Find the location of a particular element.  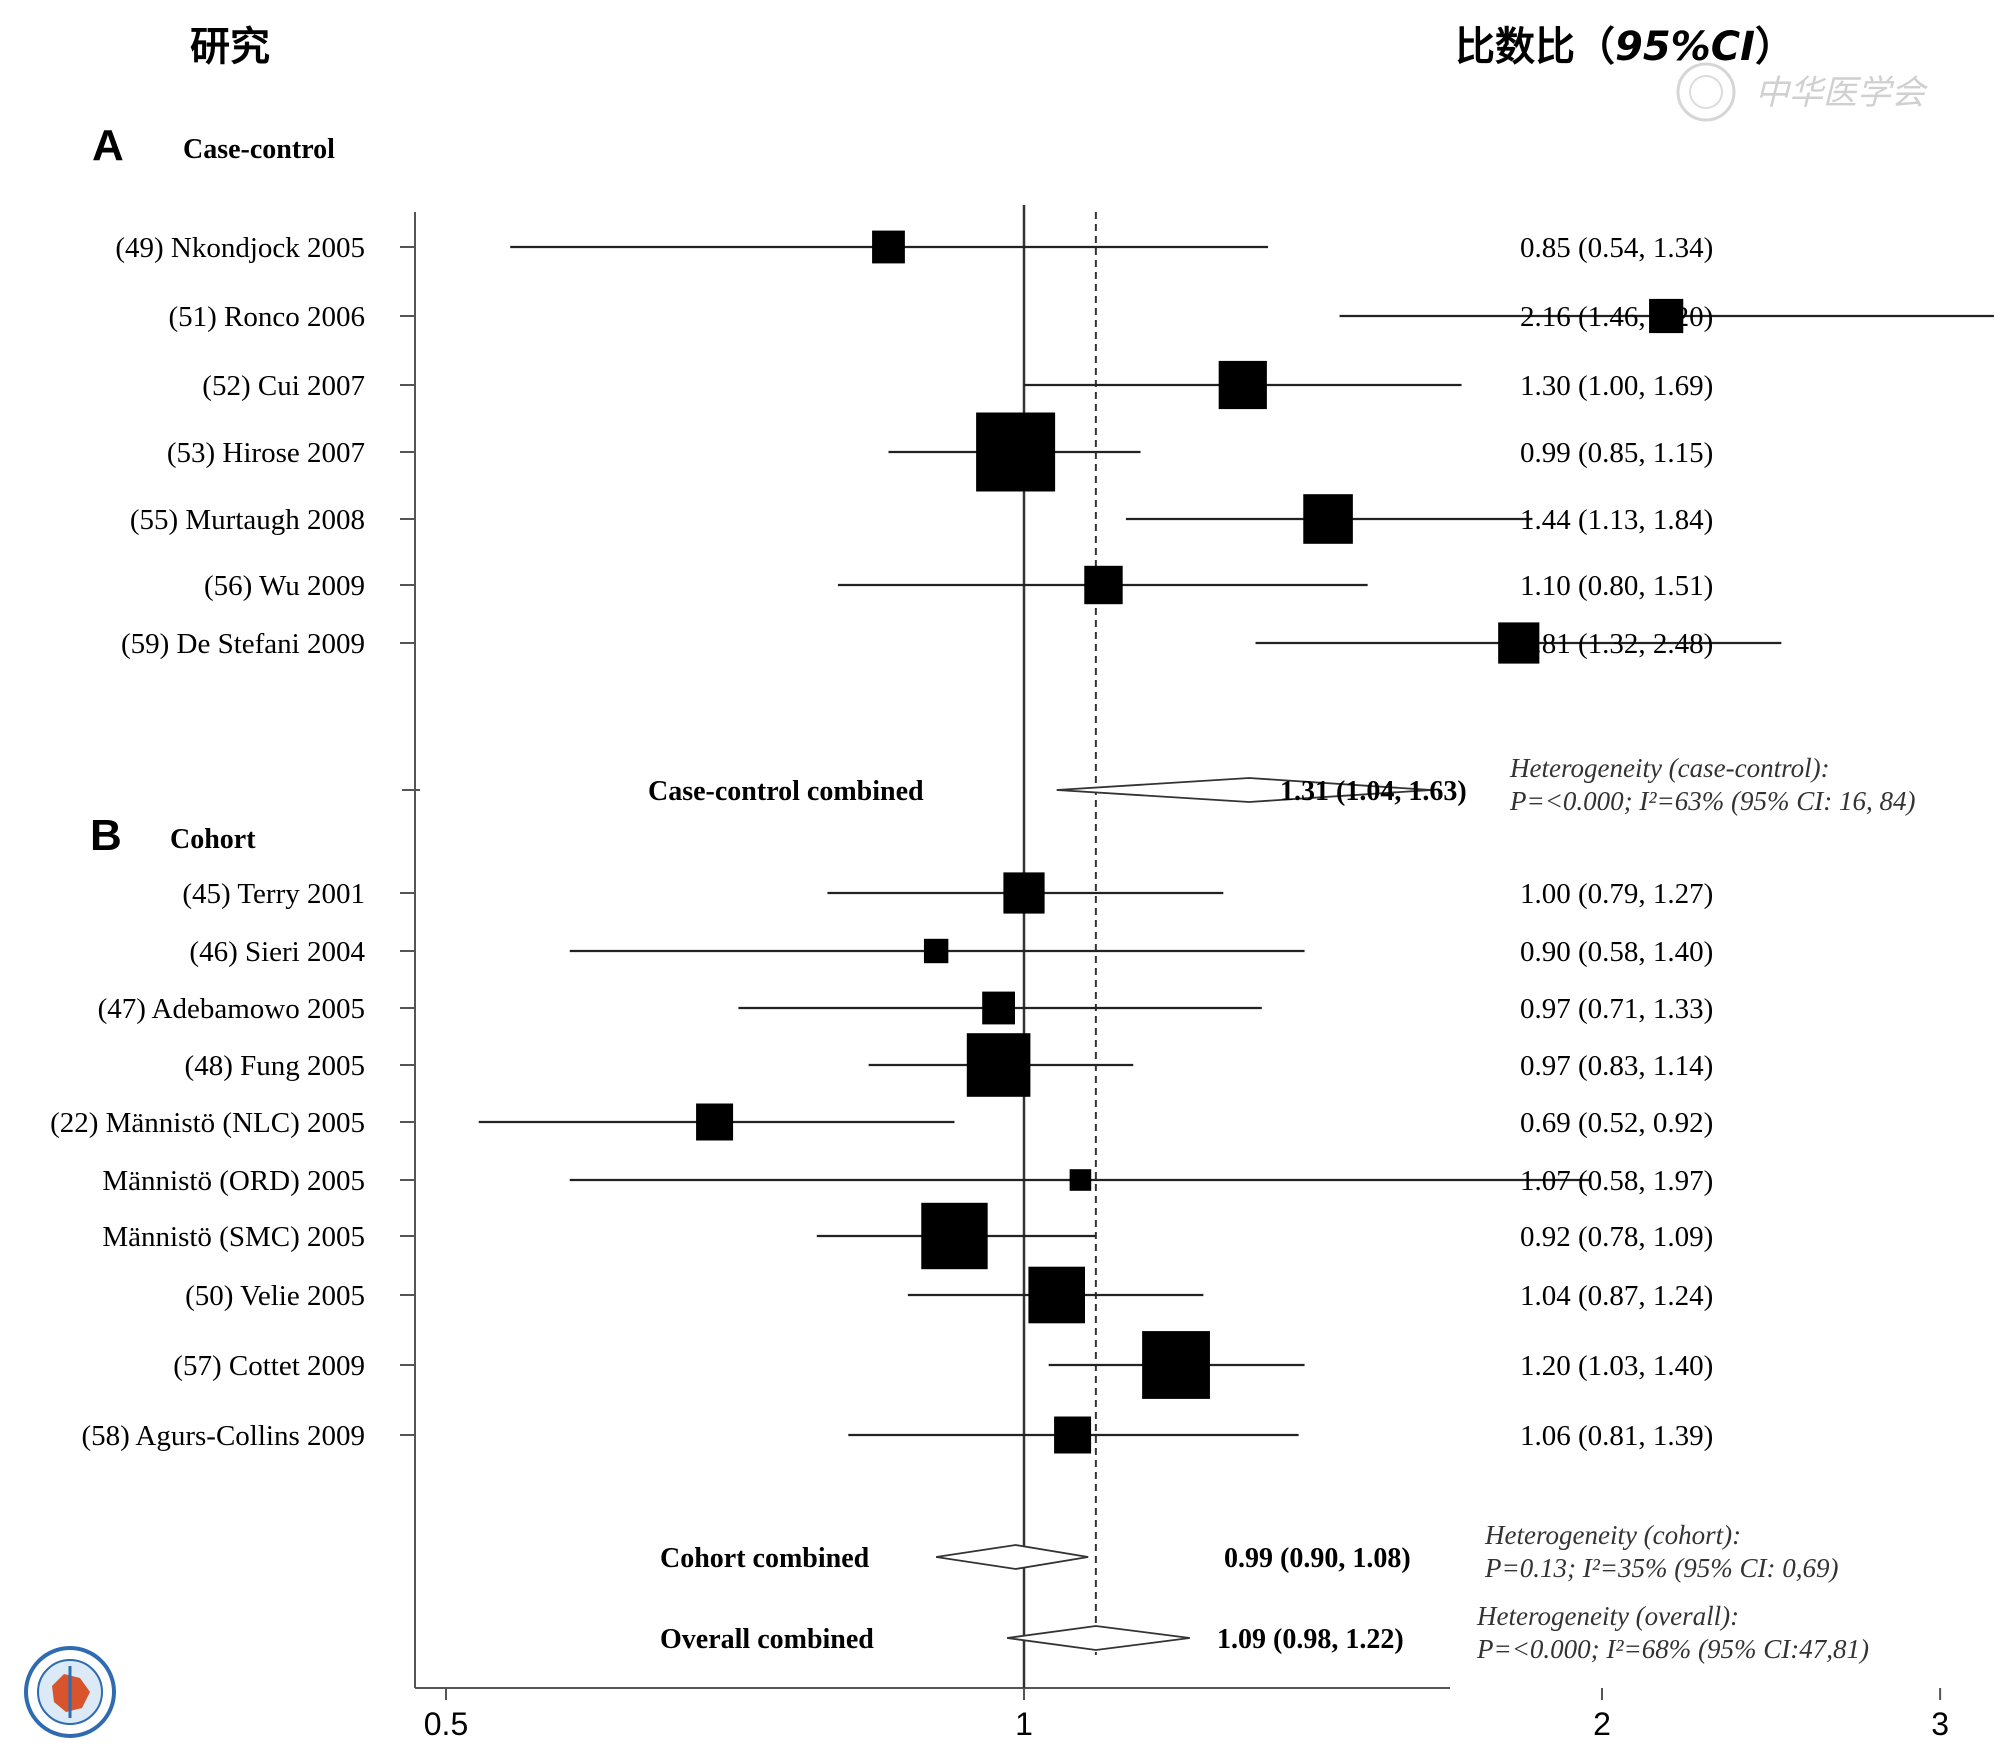

combined-odds-ratio-value: 1.09 (0.98, 1.22) is located at coordinates (1310, 1639).